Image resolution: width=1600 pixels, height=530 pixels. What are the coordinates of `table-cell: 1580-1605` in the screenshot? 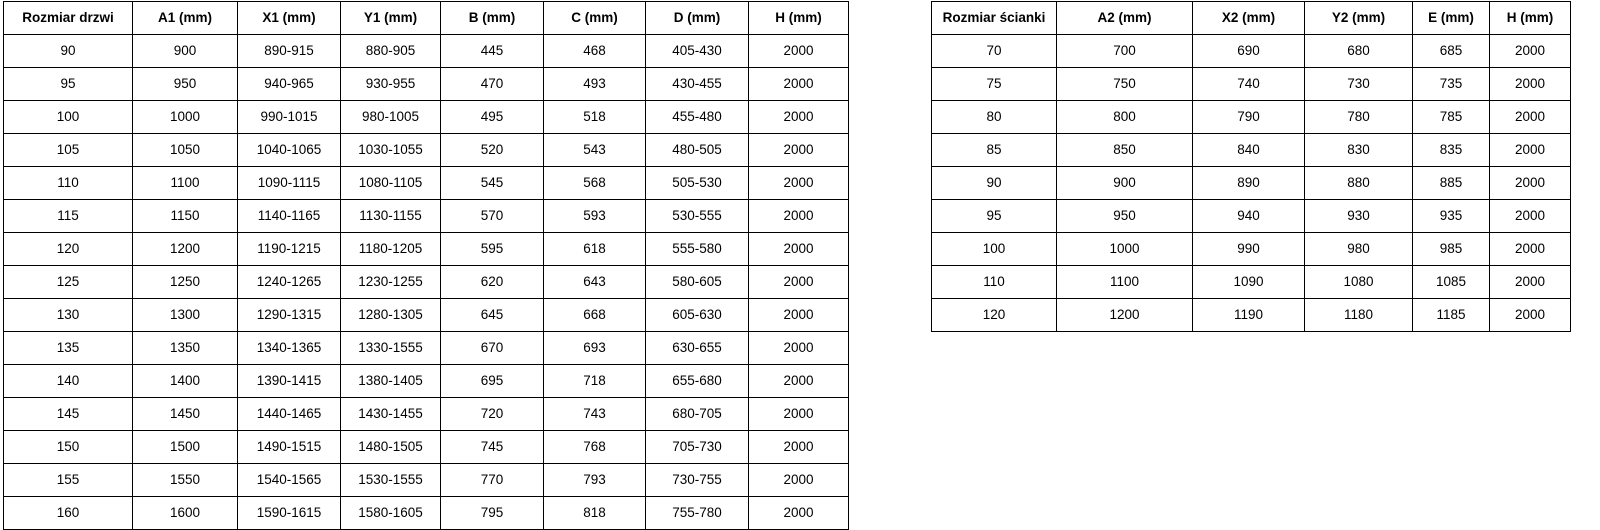 It's located at (390, 513).